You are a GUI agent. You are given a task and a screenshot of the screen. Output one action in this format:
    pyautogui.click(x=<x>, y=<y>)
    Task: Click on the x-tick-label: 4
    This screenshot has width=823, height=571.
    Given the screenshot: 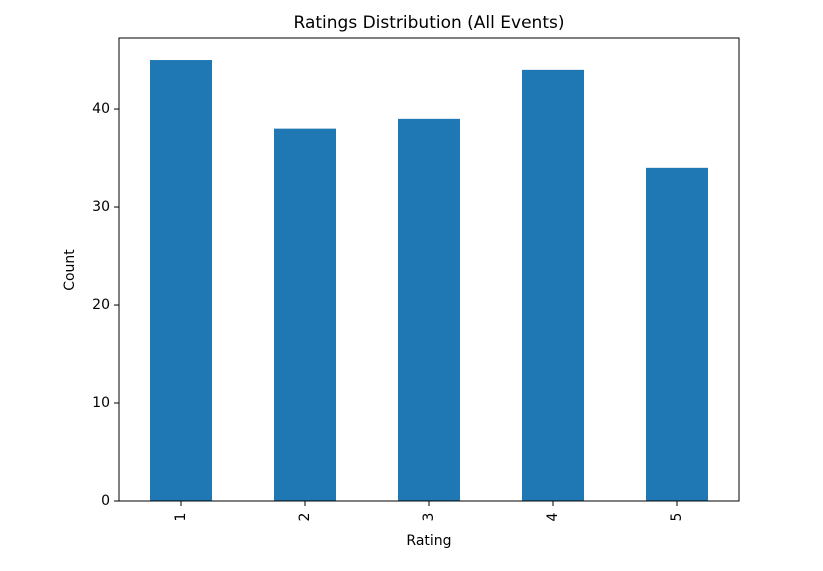 What is the action you would take?
    pyautogui.click(x=553, y=516)
    